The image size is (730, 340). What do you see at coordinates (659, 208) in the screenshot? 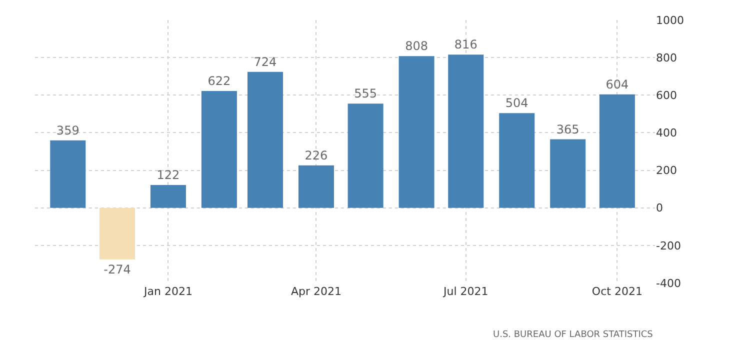
I see `y-tick-label: 0` at bounding box center [659, 208].